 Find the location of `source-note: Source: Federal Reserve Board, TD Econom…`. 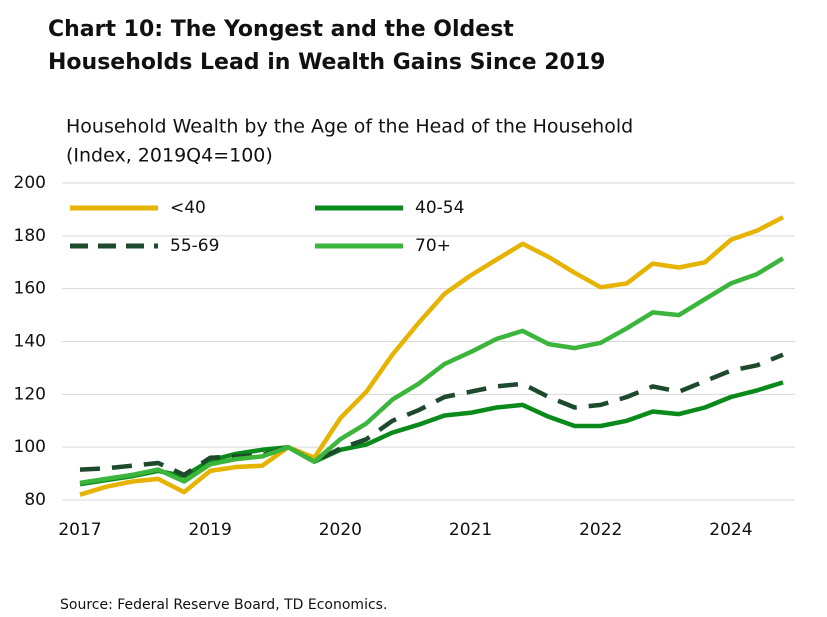

source-note: Source: Federal Reserve Board, TD Econom… is located at coordinates (223, 605).